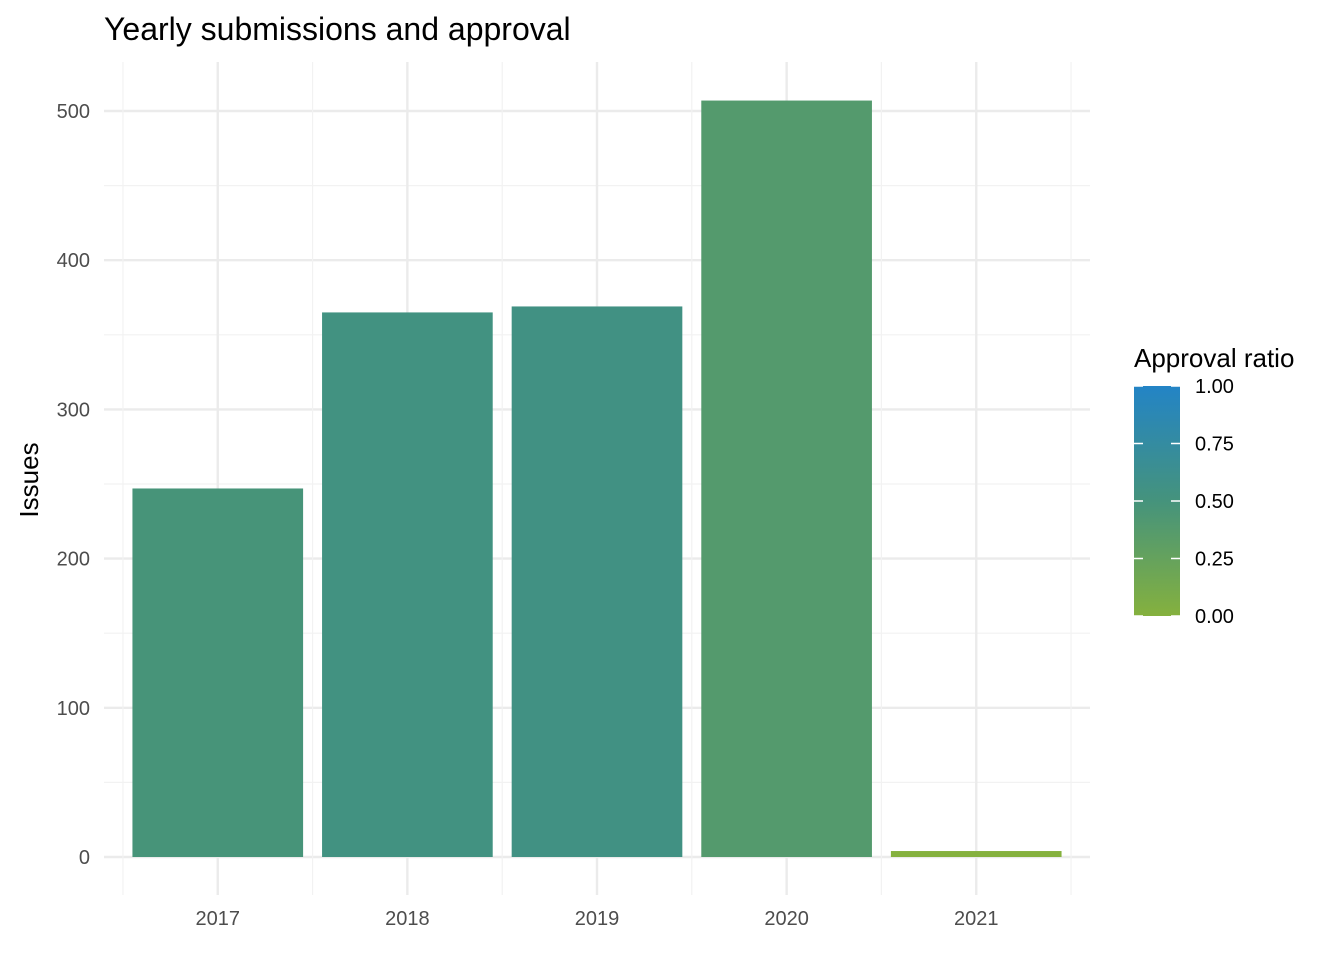 This screenshot has height=960, width=1344. What do you see at coordinates (218, 919) in the screenshot?
I see `x-tick-label: 2017` at bounding box center [218, 919].